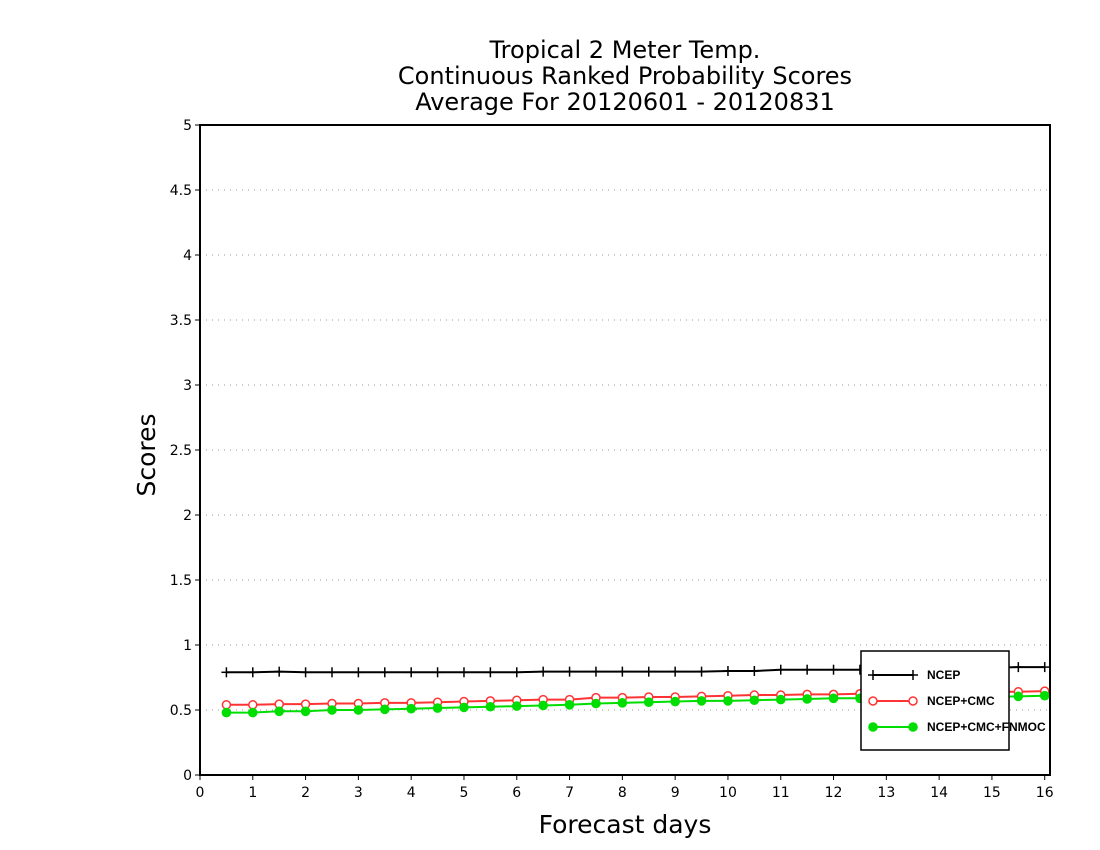  Describe the element at coordinates (781, 793) in the screenshot. I see `x-tick-label: 11` at that location.